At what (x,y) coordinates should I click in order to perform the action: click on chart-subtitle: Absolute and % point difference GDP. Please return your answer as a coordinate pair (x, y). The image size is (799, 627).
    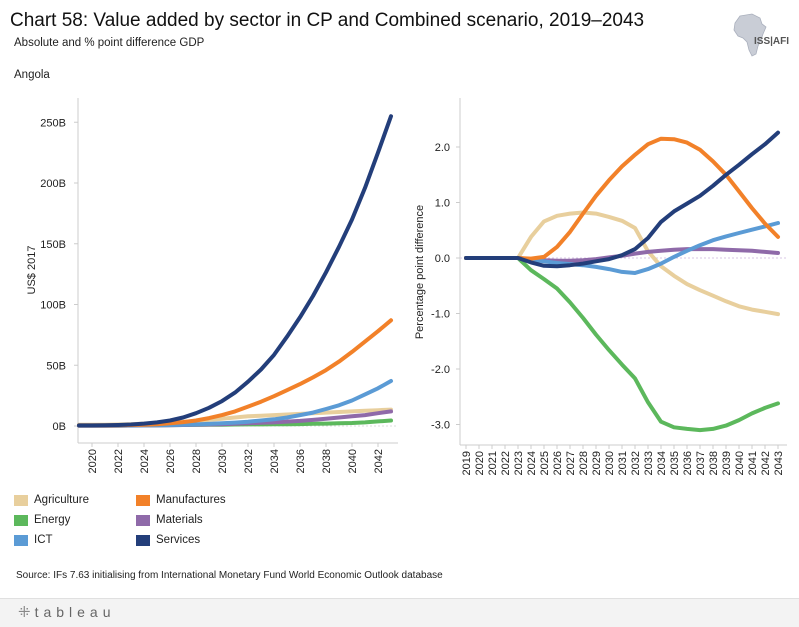
    Looking at the image, I should click on (109, 43).